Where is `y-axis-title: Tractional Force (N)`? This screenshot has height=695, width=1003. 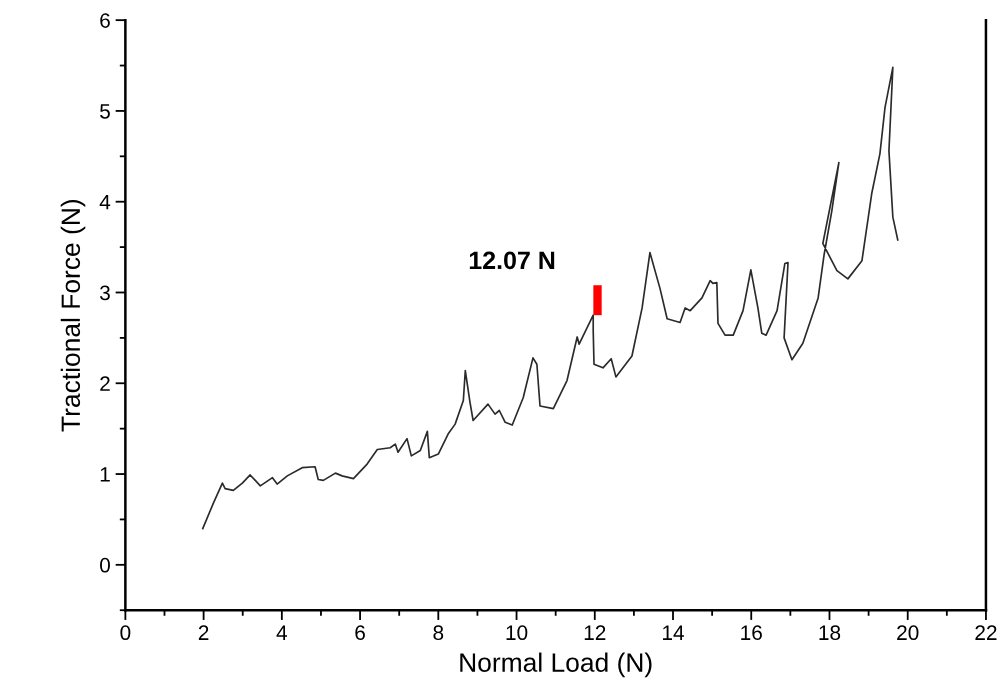
y-axis-title: Tractional Force (N) is located at coordinates (73, 316).